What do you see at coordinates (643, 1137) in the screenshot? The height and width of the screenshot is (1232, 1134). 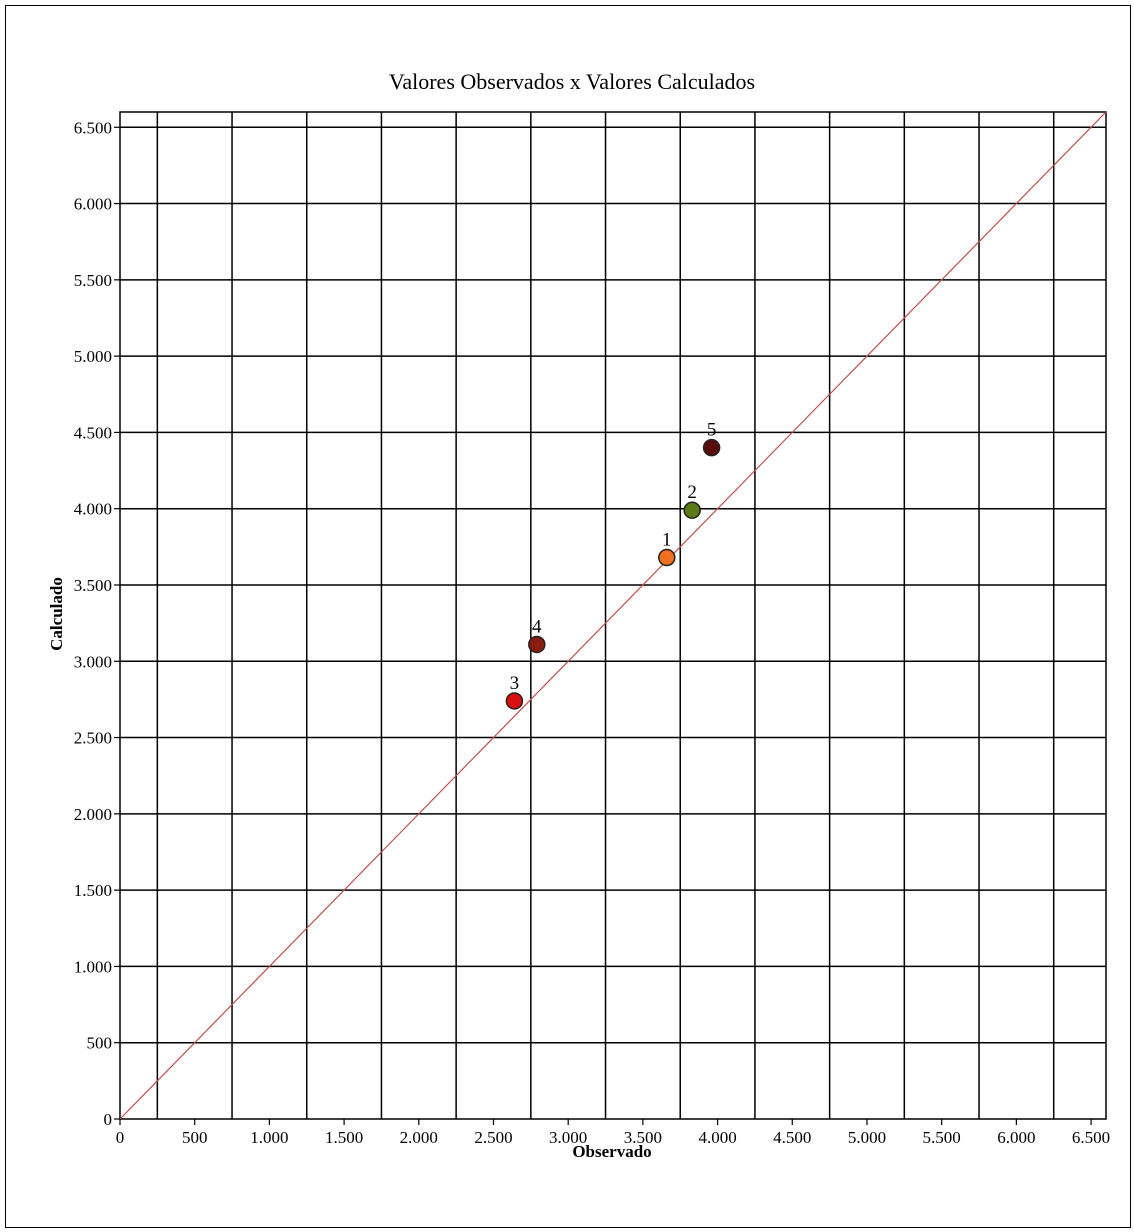 I see `x-tick-label: 3.500` at bounding box center [643, 1137].